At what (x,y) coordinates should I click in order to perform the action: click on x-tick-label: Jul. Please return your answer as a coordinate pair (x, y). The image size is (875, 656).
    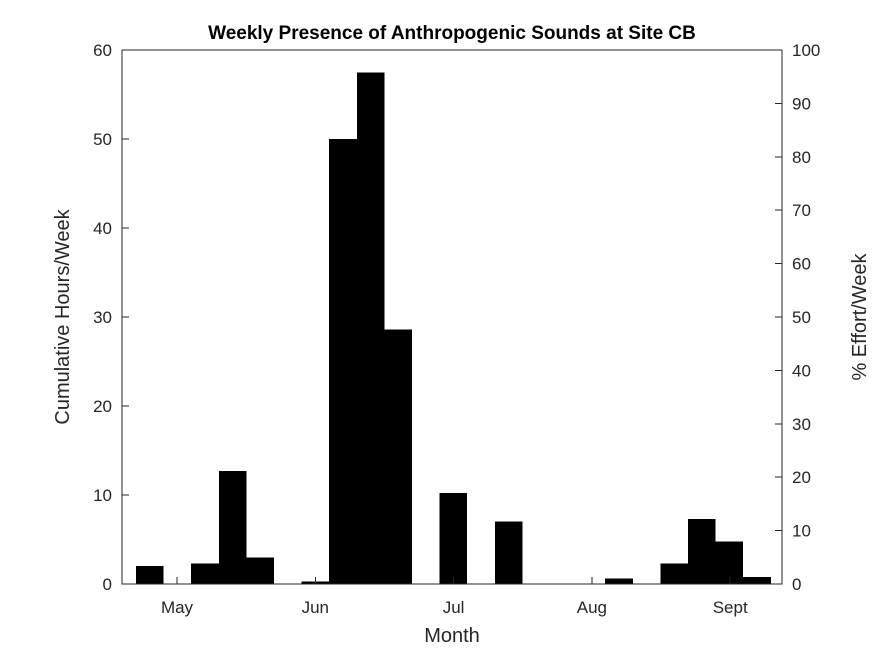
    Looking at the image, I should click on (454, 607).